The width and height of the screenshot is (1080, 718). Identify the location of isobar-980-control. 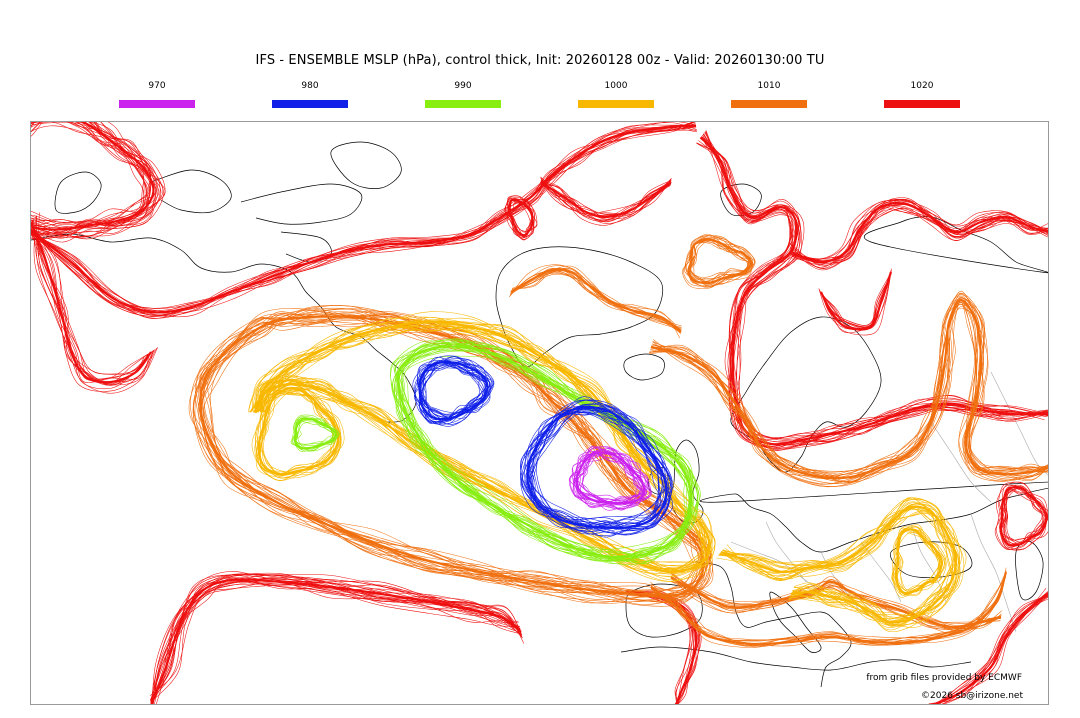
(597, 467).